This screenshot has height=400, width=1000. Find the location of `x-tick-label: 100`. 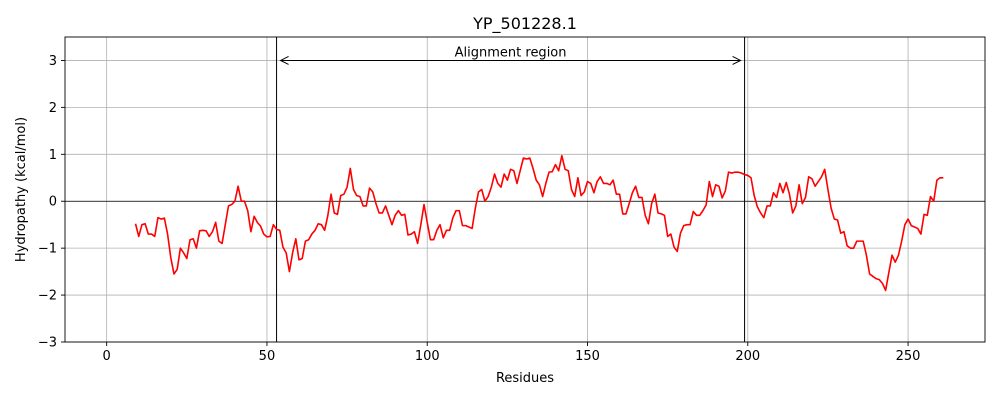

x-tick-label: 100 is located at coordinates (427, 356).